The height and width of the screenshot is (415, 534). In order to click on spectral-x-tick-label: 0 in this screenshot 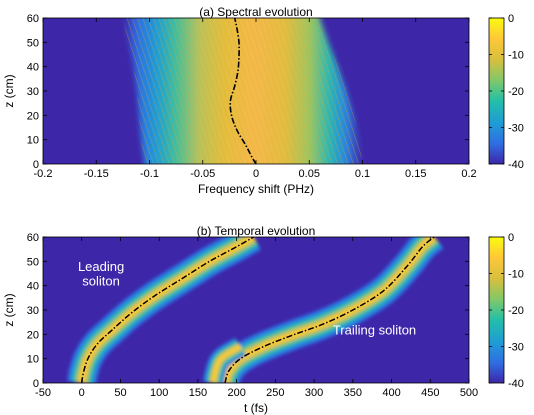, I will do `click(256, 174)`.